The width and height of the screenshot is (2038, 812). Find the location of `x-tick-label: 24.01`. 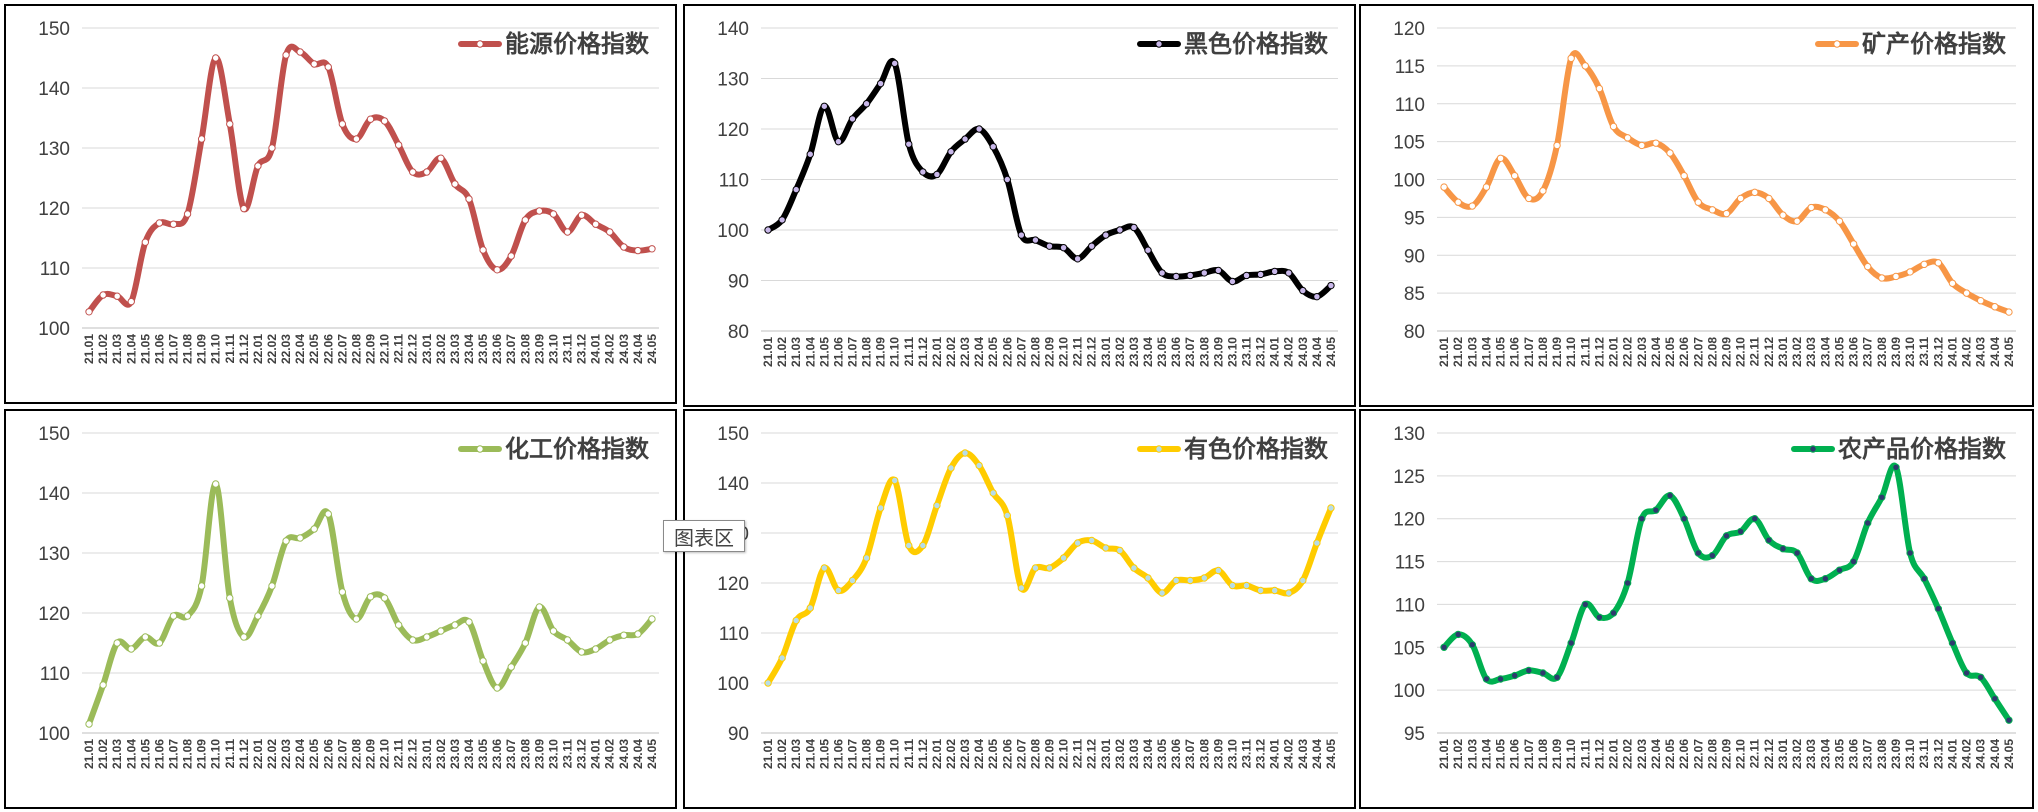

x-tick-label: 24.01 is located at coordinates (1952, 754).